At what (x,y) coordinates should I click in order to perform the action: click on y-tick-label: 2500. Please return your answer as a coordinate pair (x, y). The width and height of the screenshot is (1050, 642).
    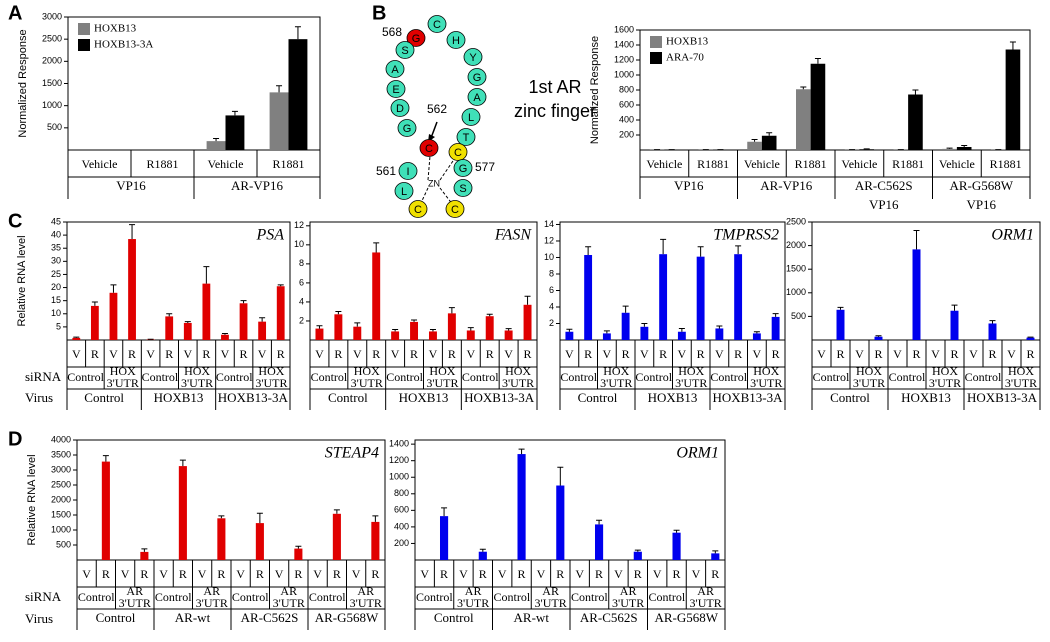
    Looking at the image, I should click on (796, 221).